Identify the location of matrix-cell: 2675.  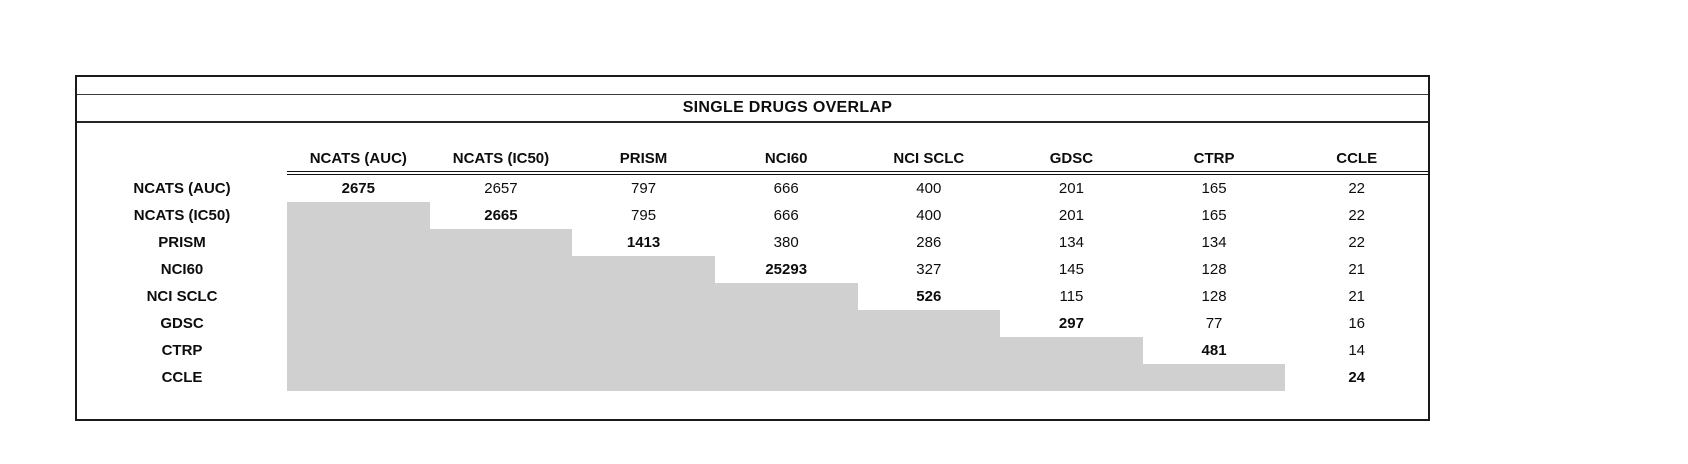
(358, 188).